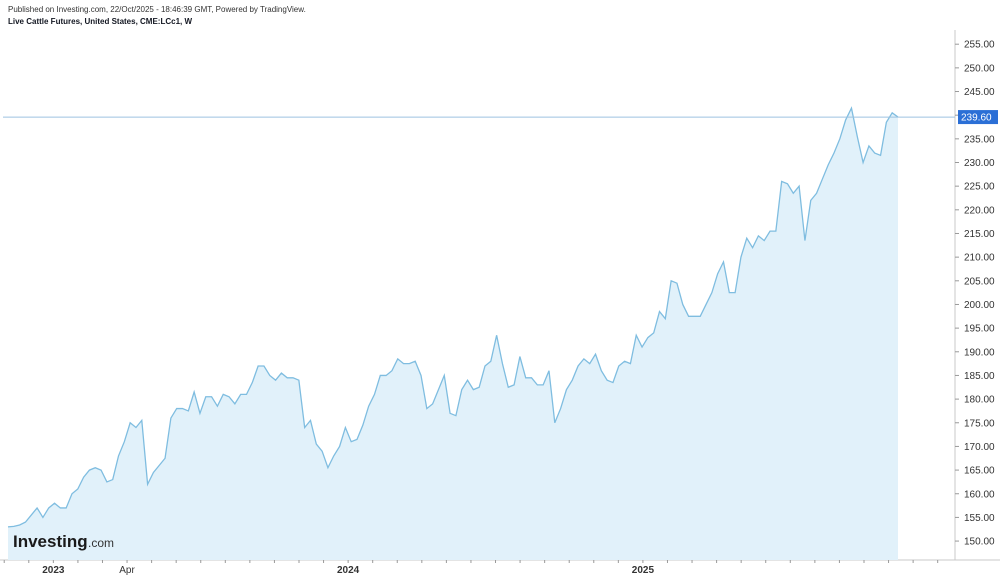 This screenshot has height=578, width=1000. I want to click on y-tick-label: 205.00, so click(979, 281).